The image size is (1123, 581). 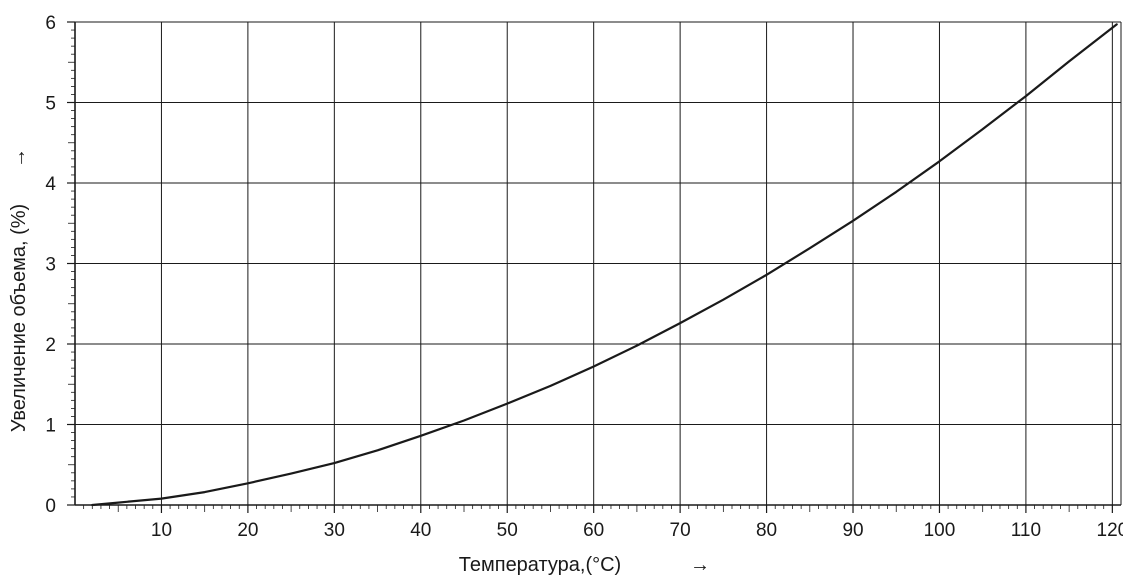 What do you see at coordinates (50, 265) in the screenshot?
I see `y-tick-label-3: 3` at bounding box center [50, 265].